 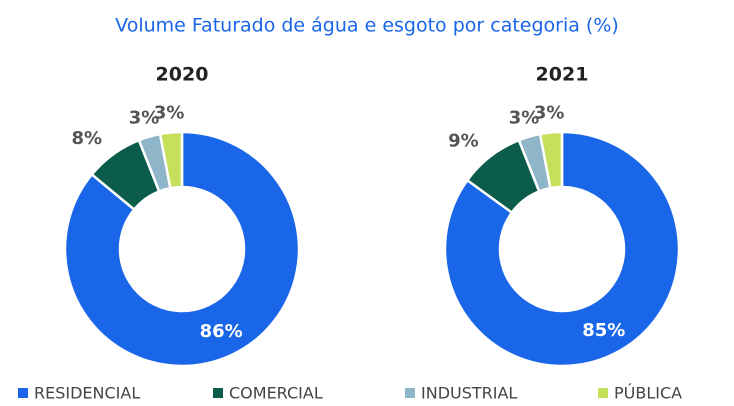 I want to click on data-label: 86%, so click(x=221, y=331).